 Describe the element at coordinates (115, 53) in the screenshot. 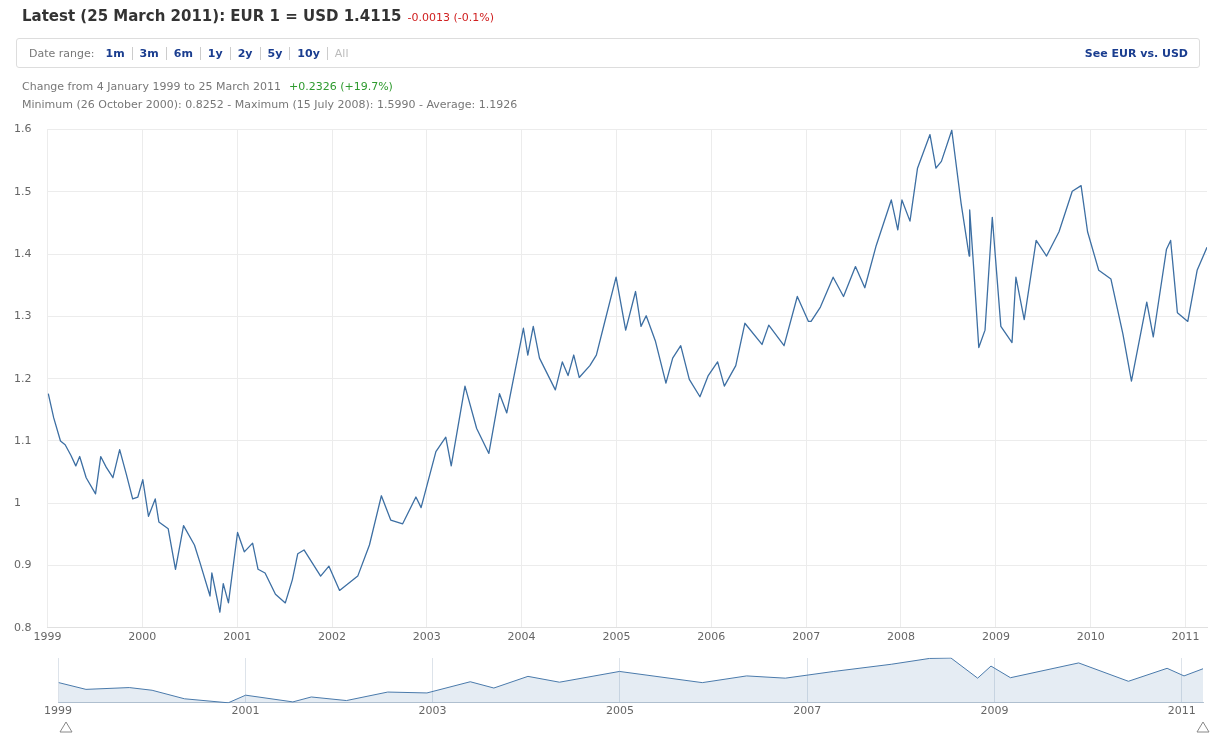

I see `text: 1m` at that location.